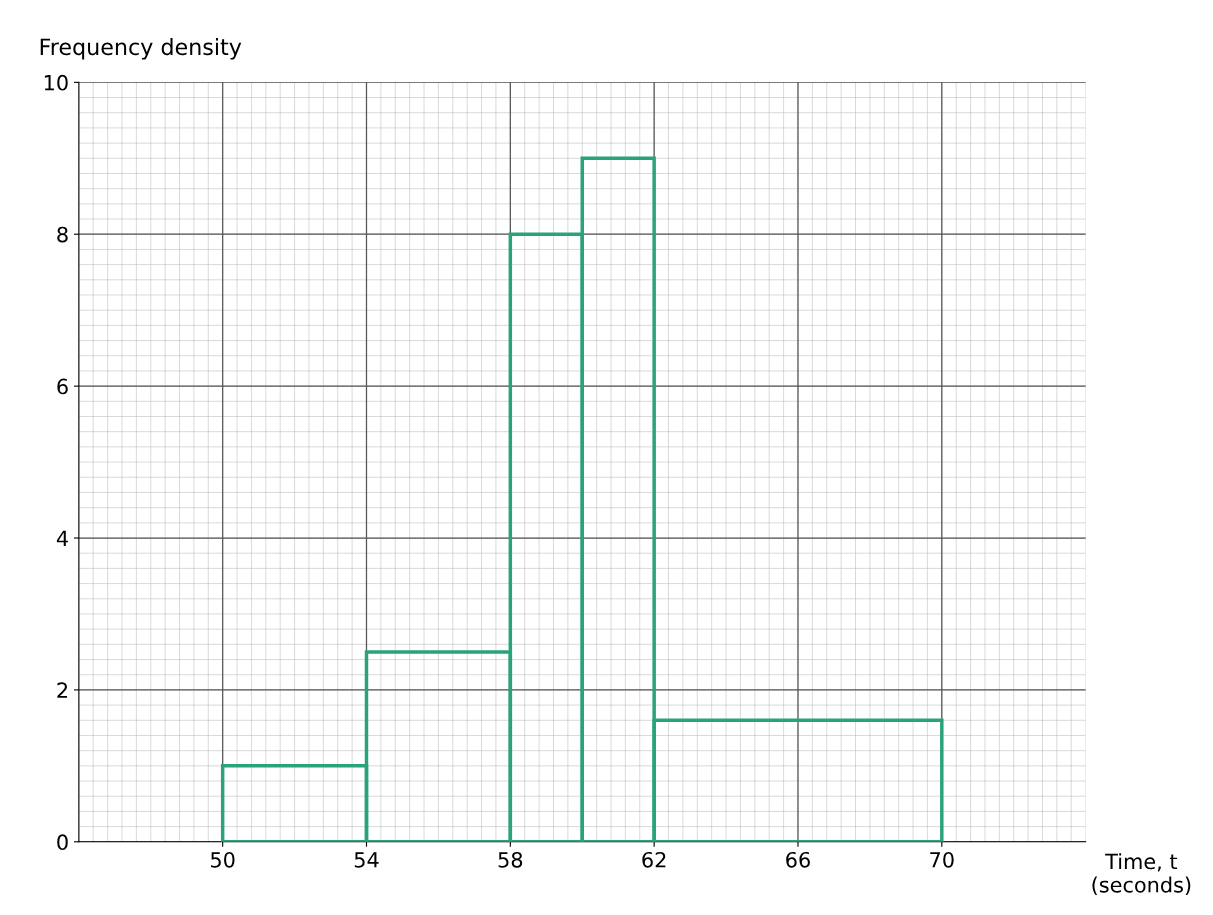 The height and width of the screenshot is (915, 1213). I want to click on y-tick-label: 10, so click(56, 82).